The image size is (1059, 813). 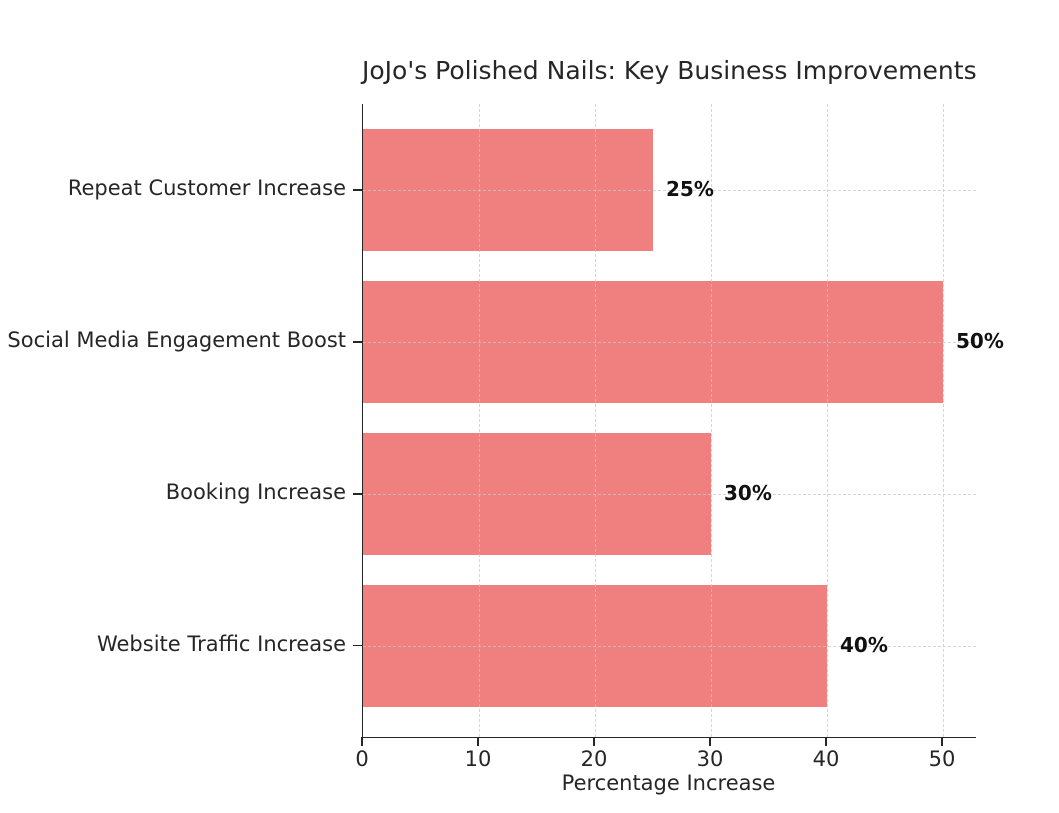 I want to click on x-tick-label-30: 30, so click(x=710, y=759).